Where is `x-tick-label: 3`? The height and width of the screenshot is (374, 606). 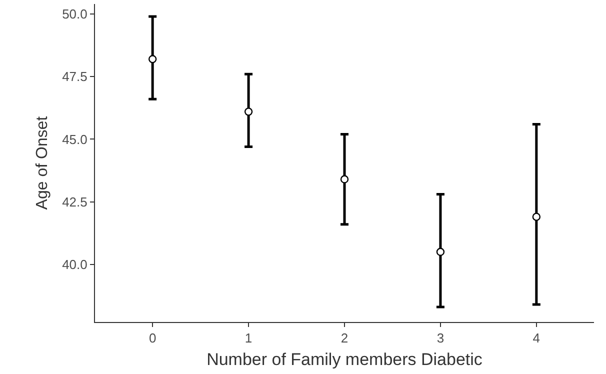
x-tick-label: 3 is located at coordinates (440, 338).